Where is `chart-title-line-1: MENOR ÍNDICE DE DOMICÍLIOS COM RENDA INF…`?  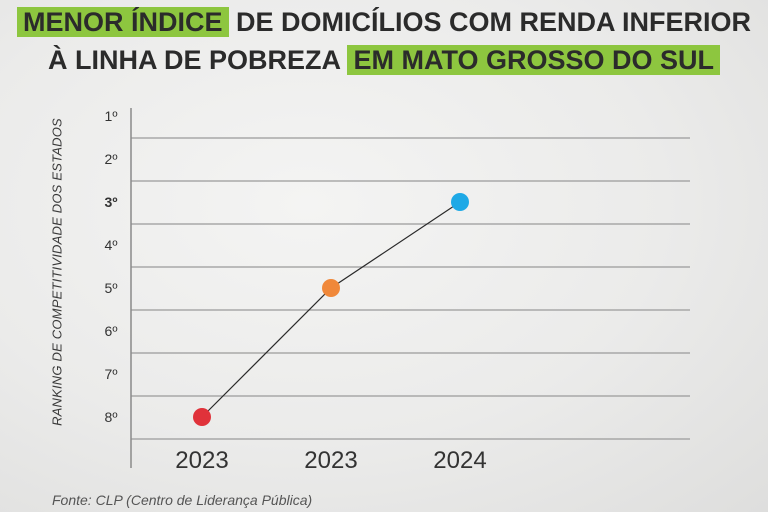
chart-title-line-1: MENOR ÍNDICE DE DOMICÍLIOS COM RENDA INF… is located at coordinates (384, 22).